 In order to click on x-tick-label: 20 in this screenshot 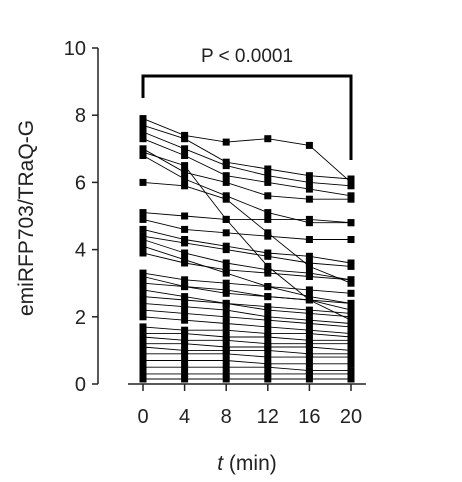, I will do `click(351, 417)`.